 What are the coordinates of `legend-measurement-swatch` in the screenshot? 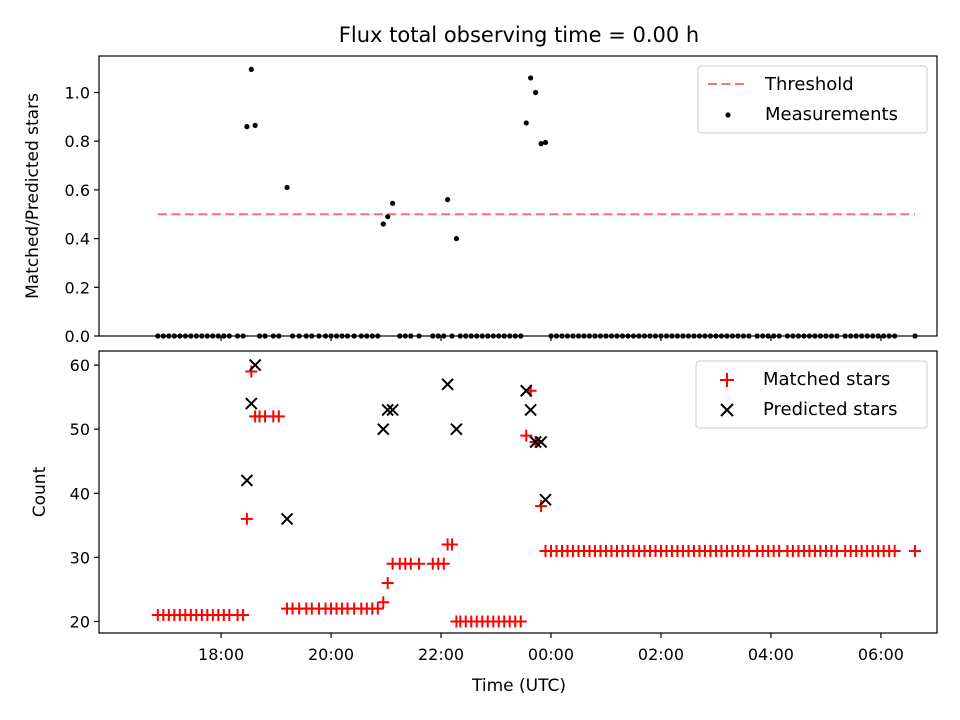 It's located at (728, 115).